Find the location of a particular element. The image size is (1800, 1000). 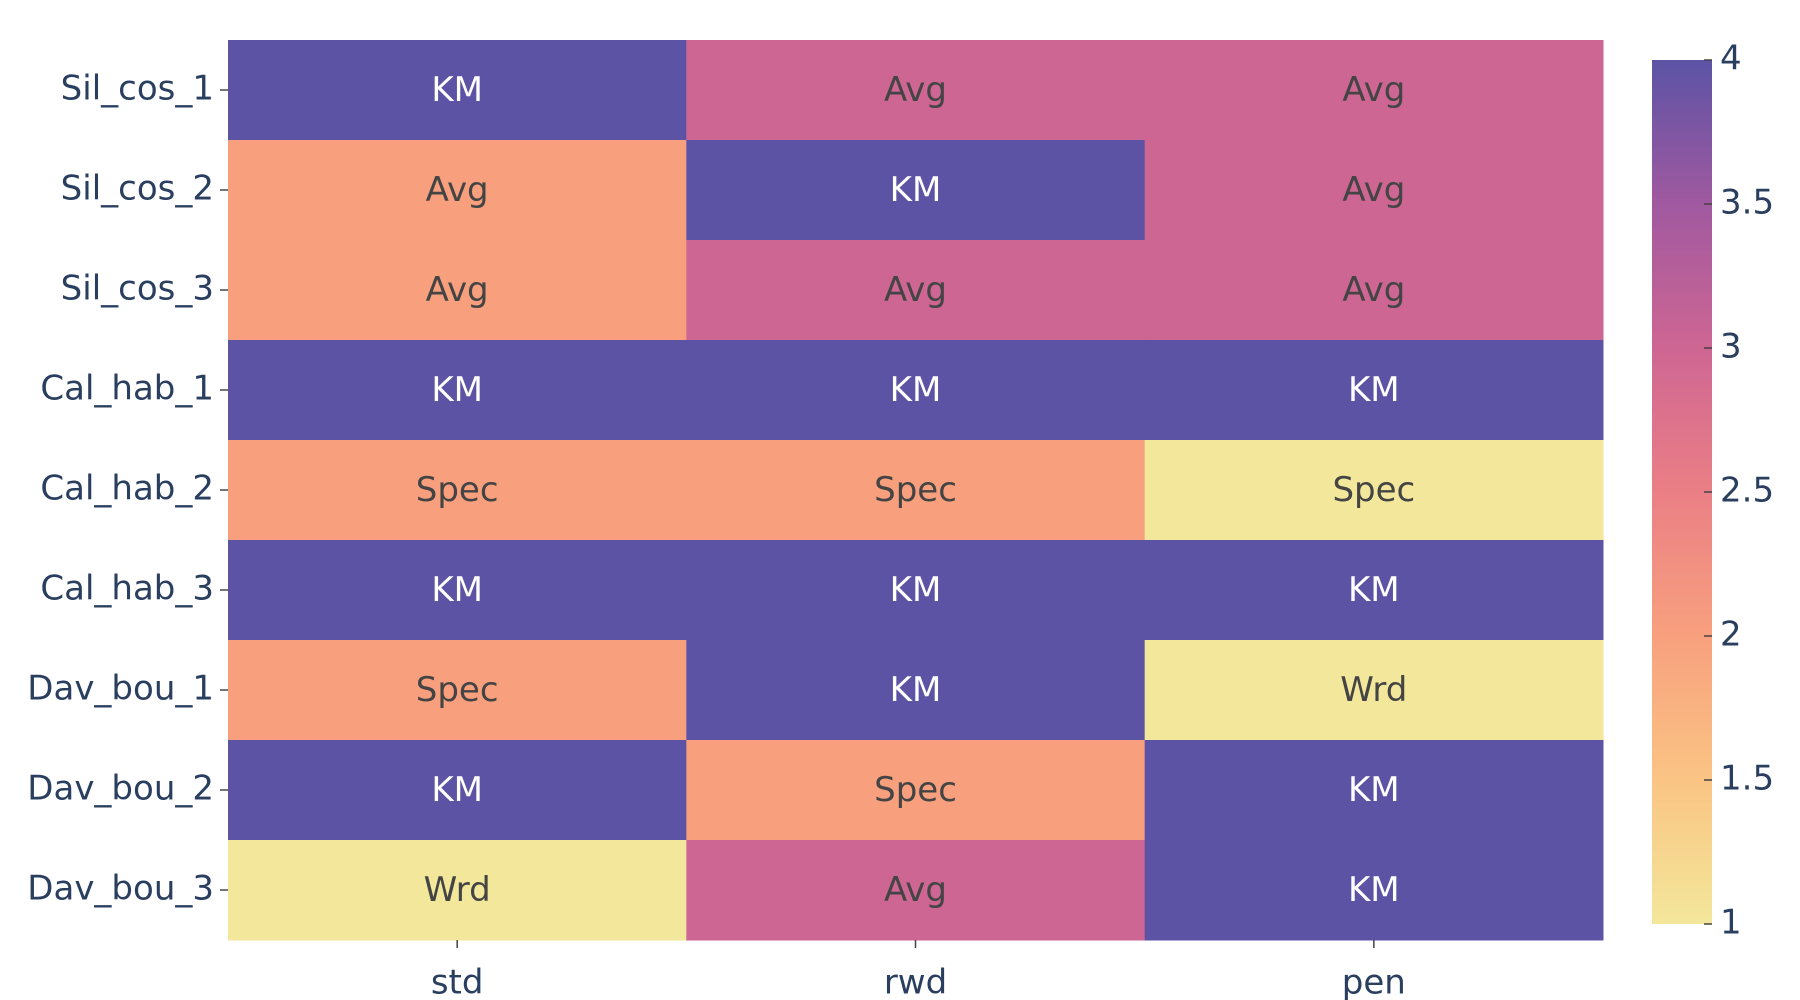

y-tick-label: Dav_bou_2 is located at coordinates (120, 789).